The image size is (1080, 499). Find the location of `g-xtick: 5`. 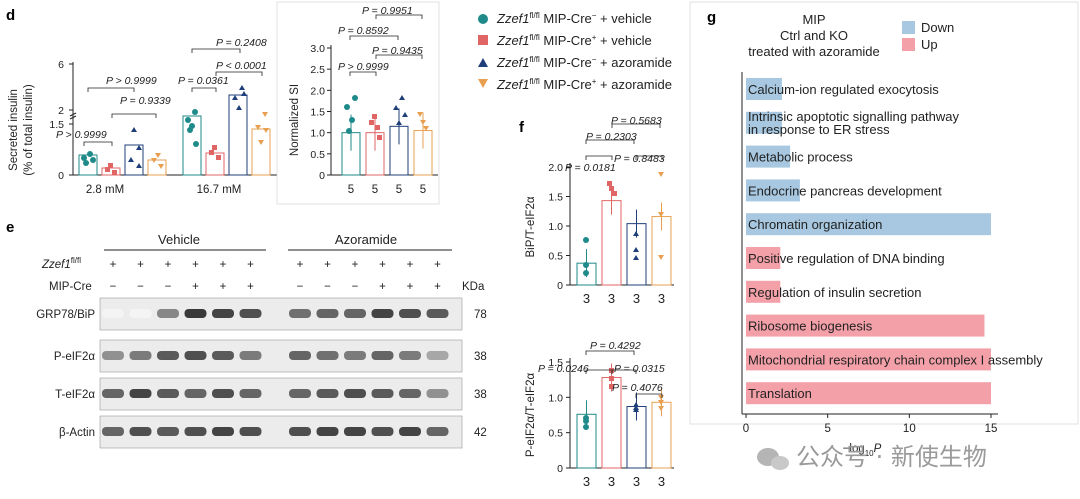

g-xtick: 5 is located at coordinates (827, 429).